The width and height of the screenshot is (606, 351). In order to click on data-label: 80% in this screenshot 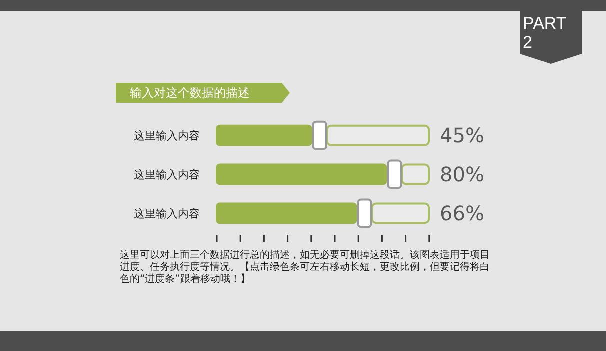, I will do `click(462, 174)`.